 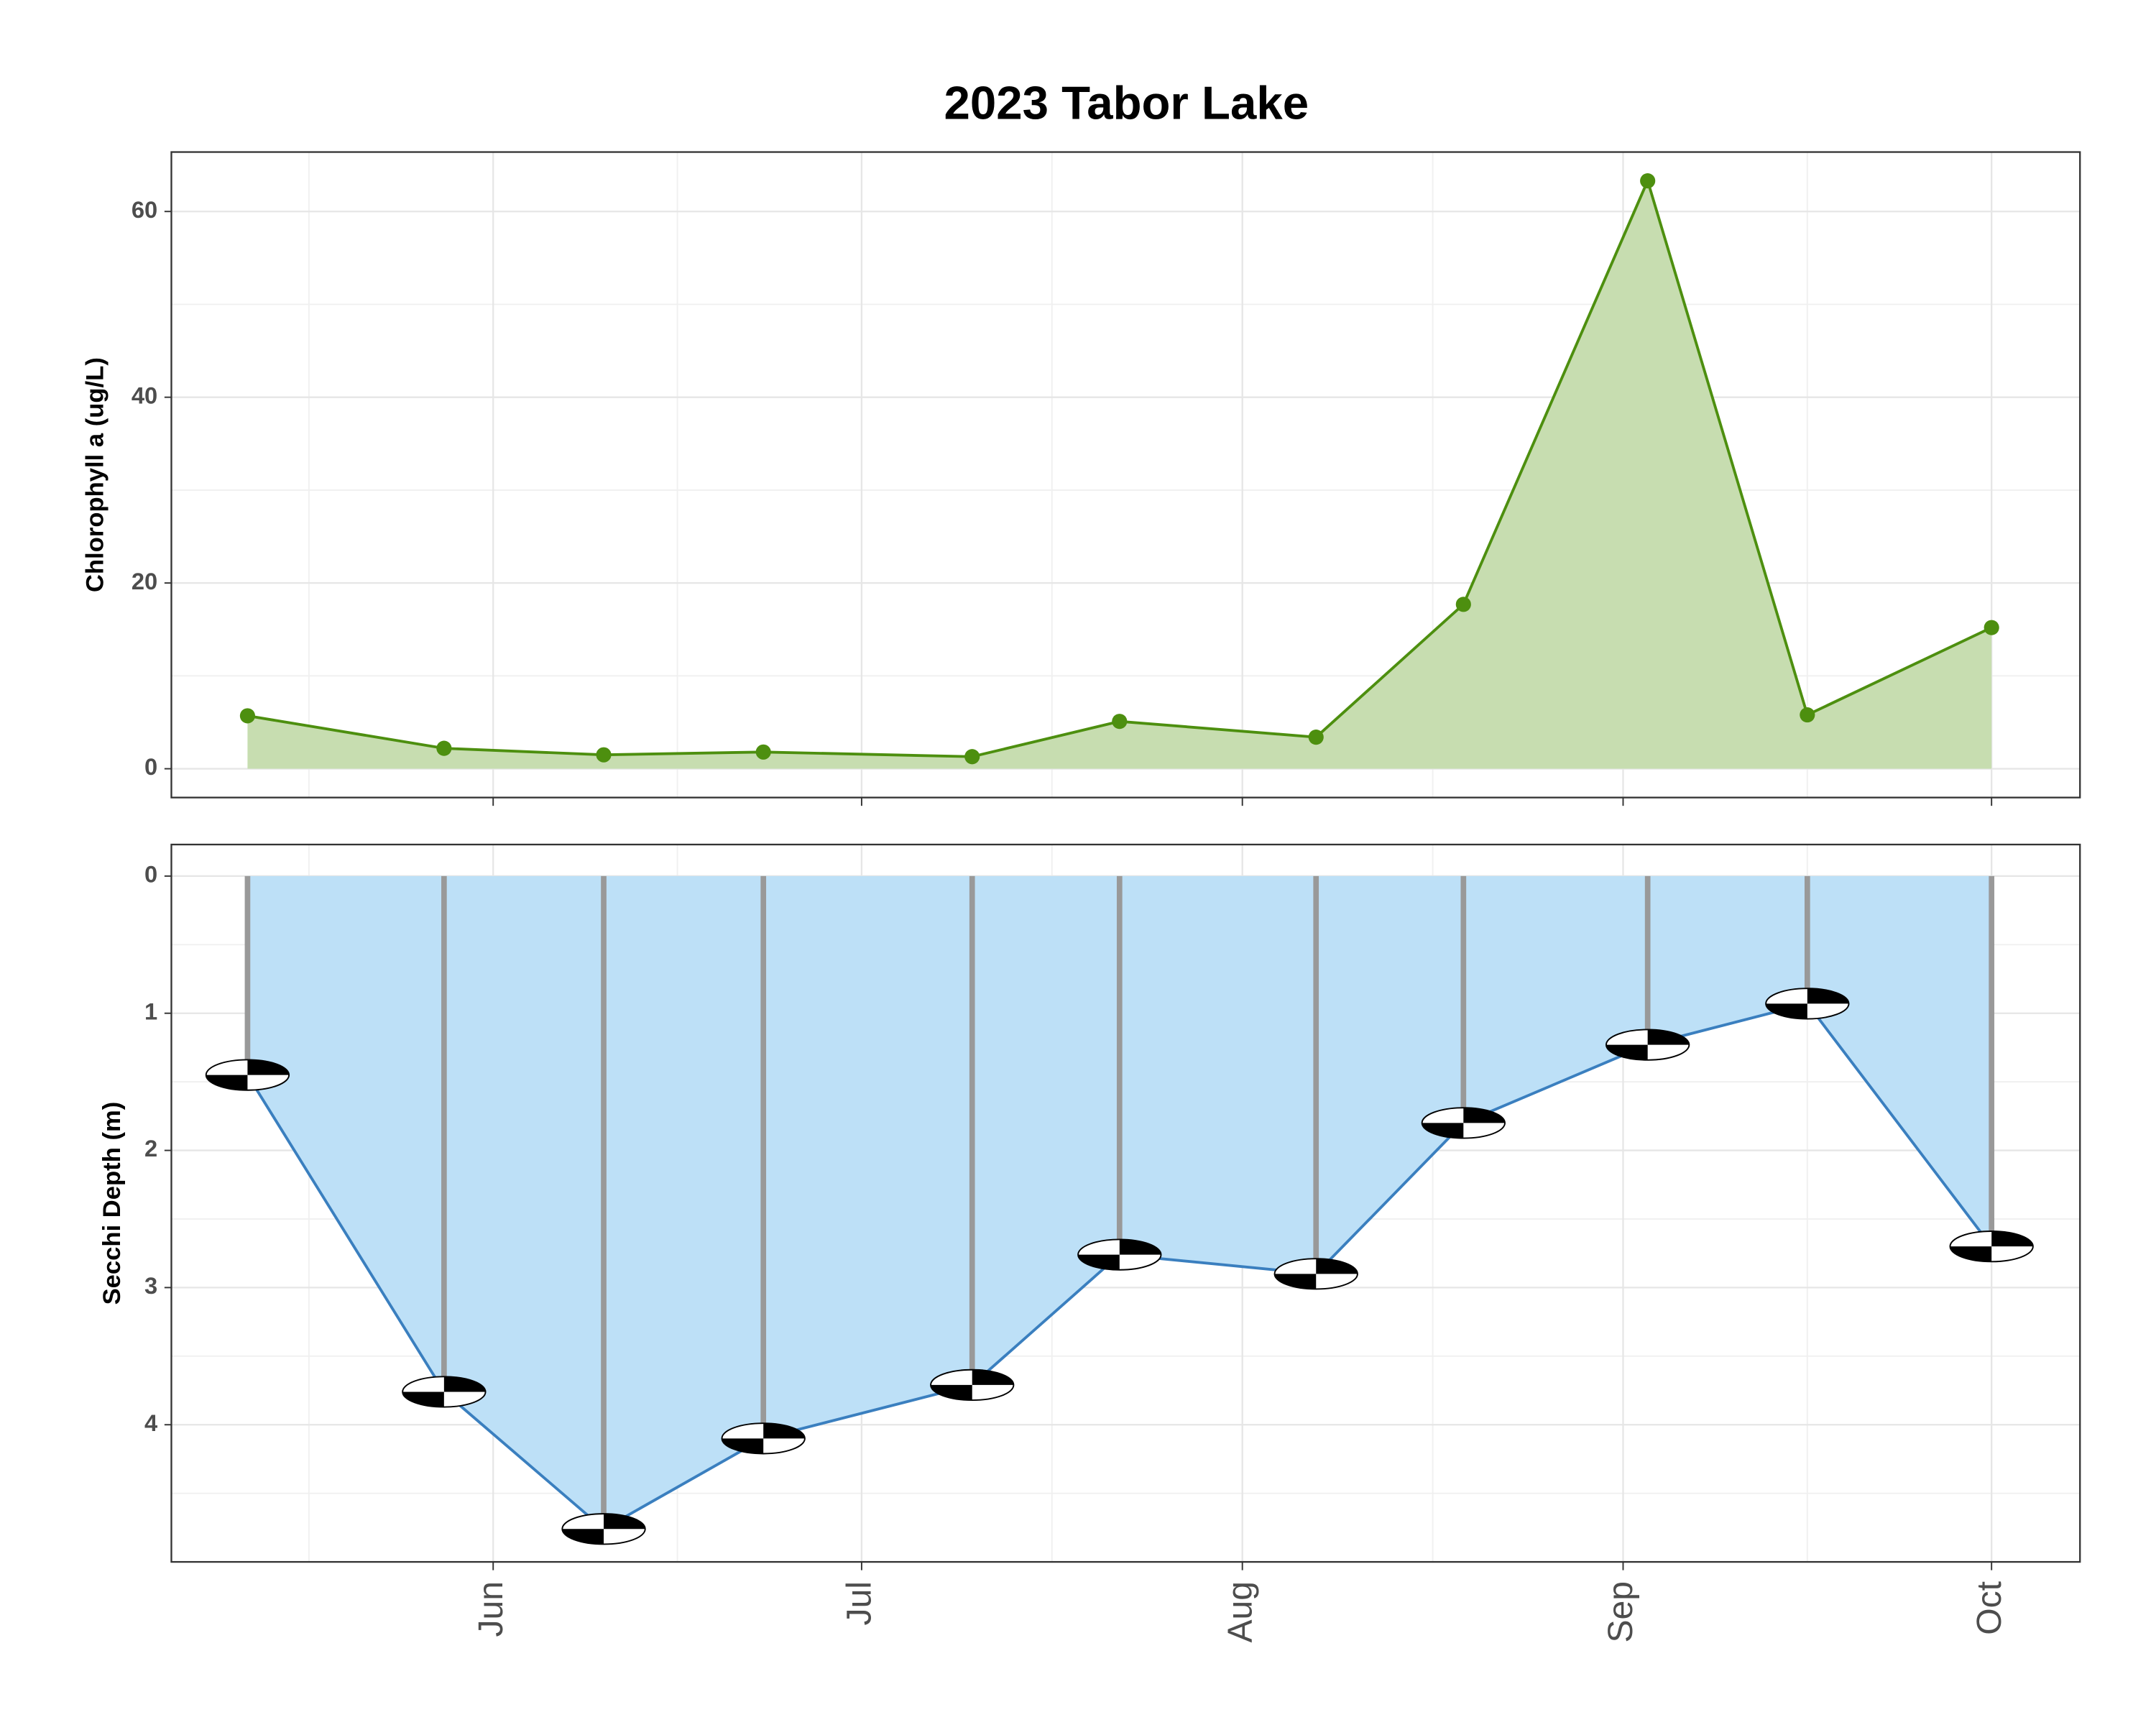 What do you see at coordinates (860, 1603) in the screenshot?
I see `x-tick-label: Jul` at bounding box center [860, 1603].